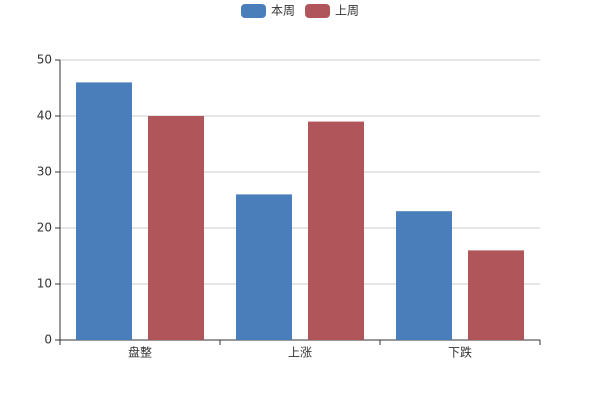 This screenshot has width=600, height=400. Describe the element at coordinates (44, 228) in the screenshot. I see `y-tick-label: 20` at that location.